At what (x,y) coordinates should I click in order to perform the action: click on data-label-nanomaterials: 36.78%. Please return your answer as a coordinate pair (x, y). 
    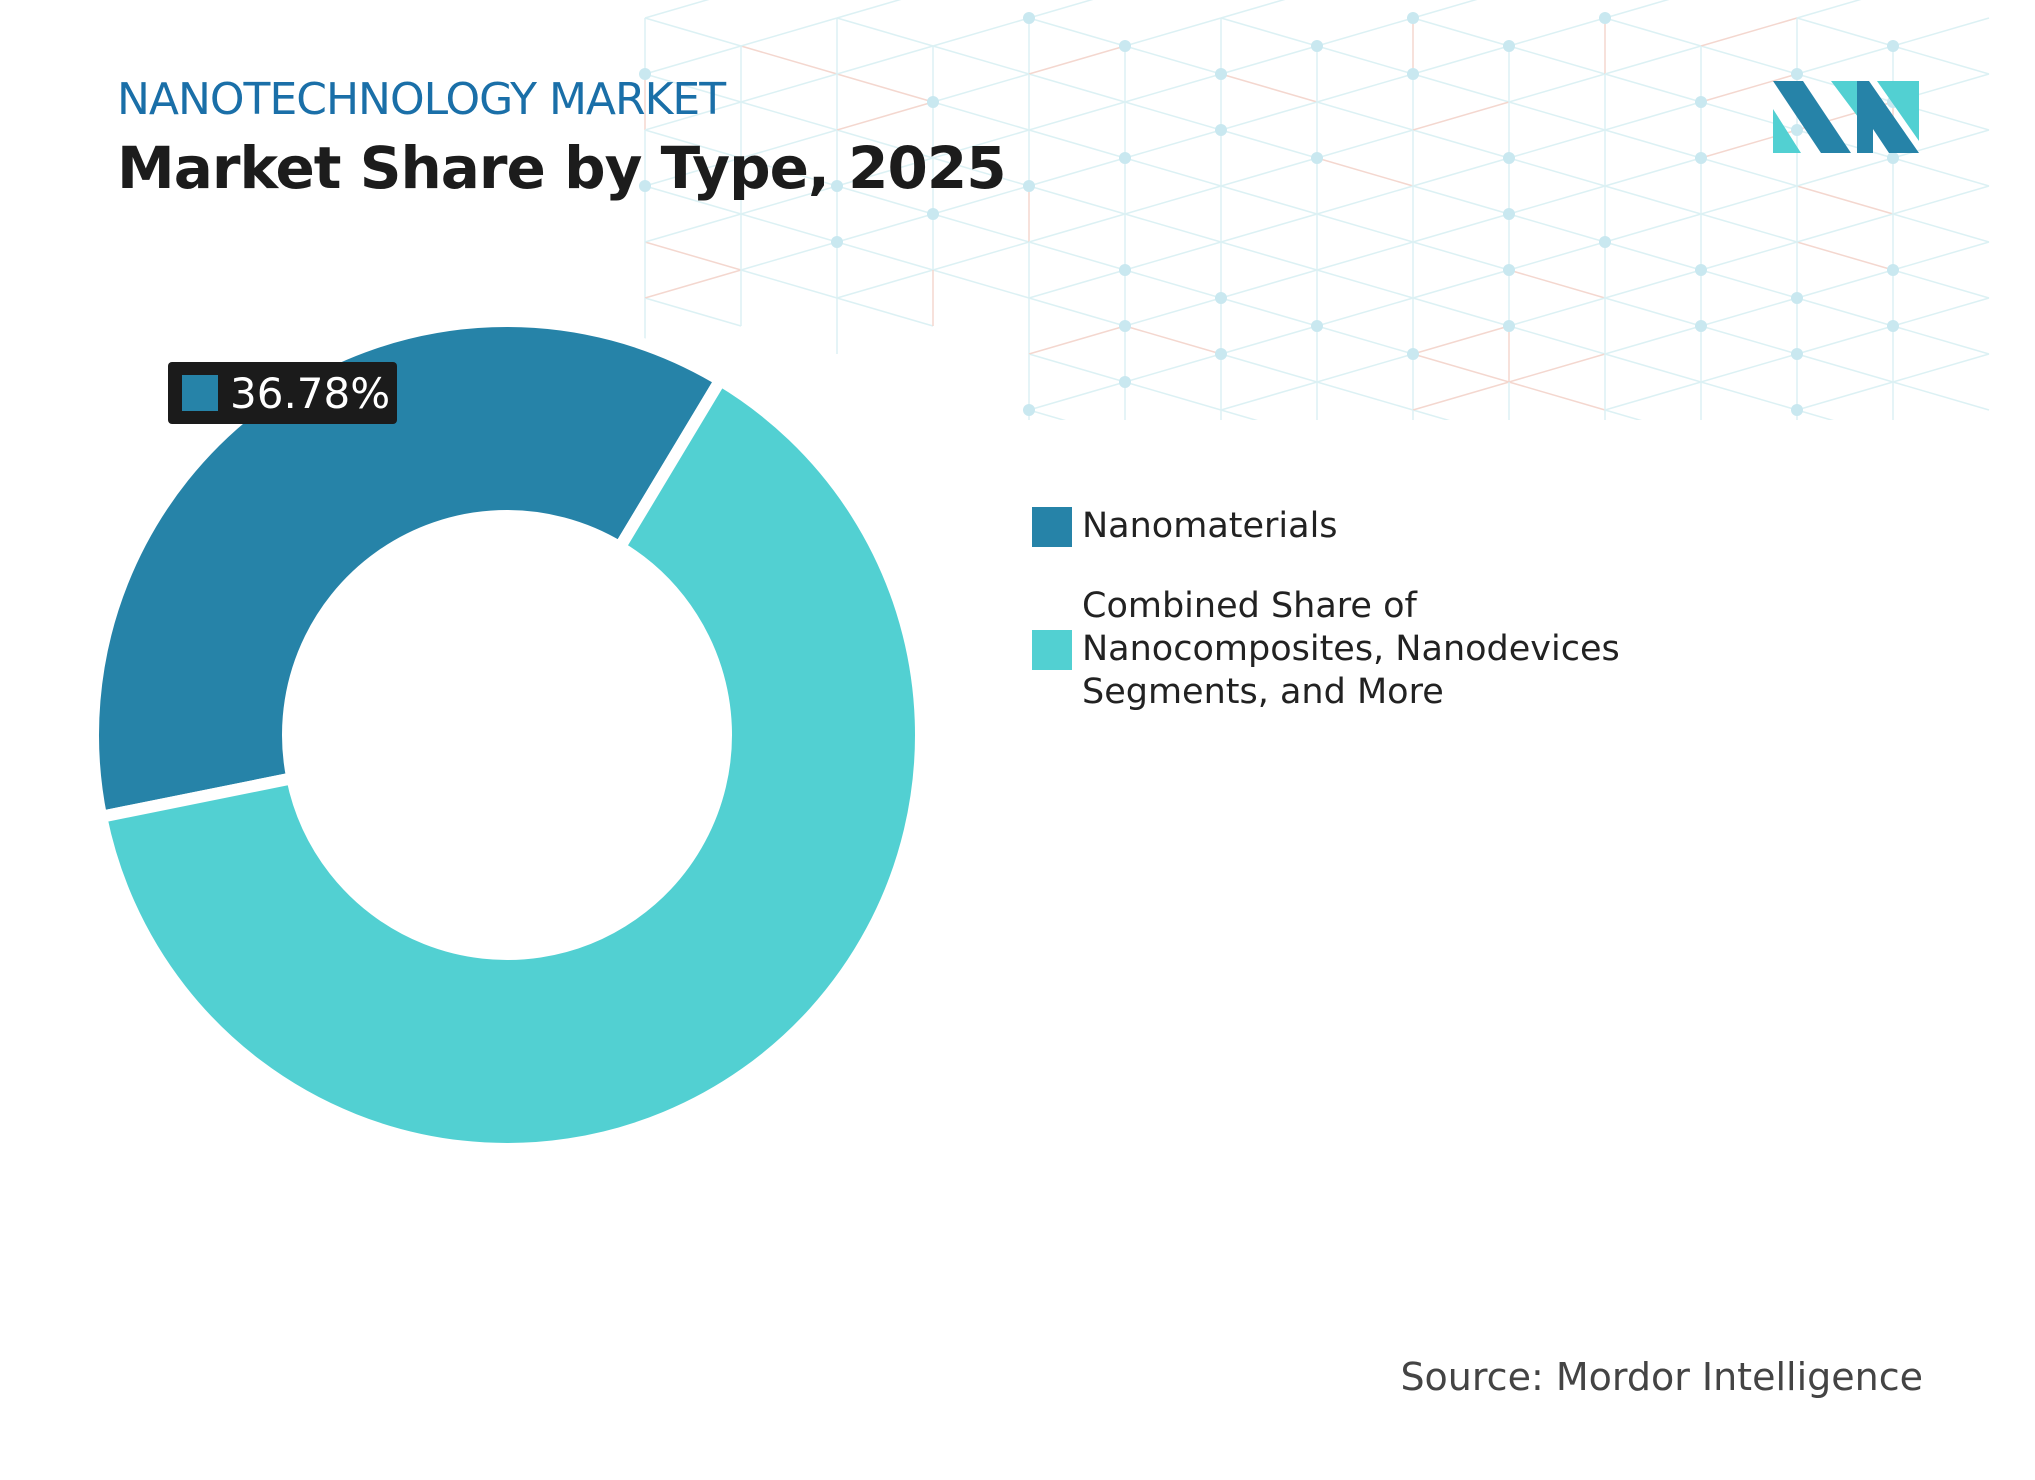
    Looking at the image, I should click on (282, 393).